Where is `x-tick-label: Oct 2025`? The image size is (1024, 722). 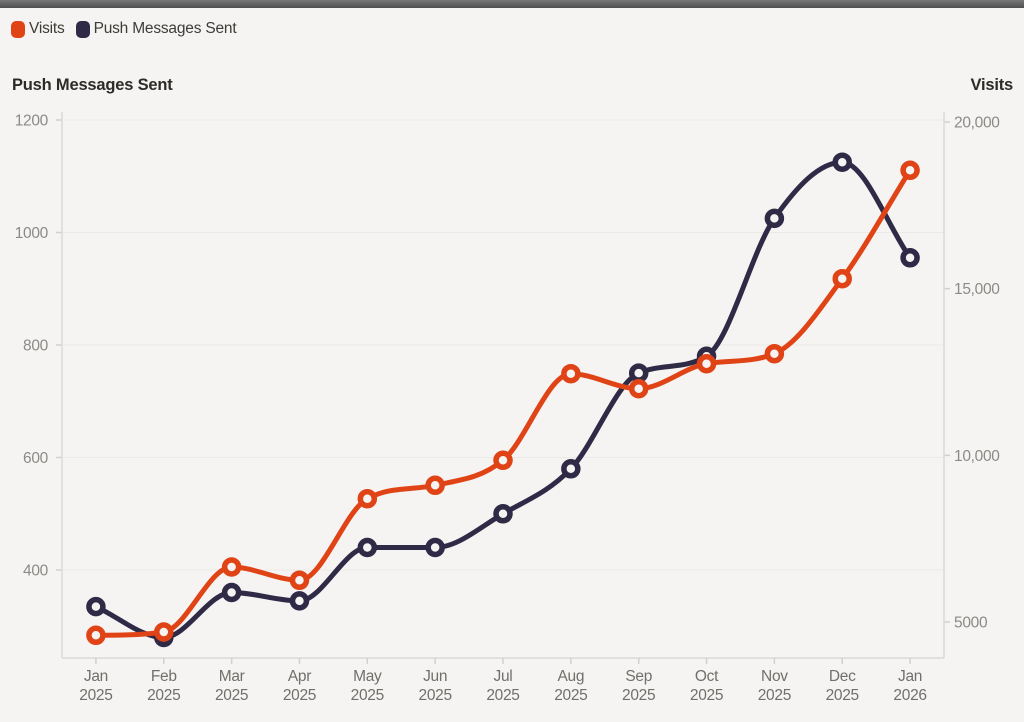
x-tick-label: Oct 2025 is located at coordinates (706, 686).